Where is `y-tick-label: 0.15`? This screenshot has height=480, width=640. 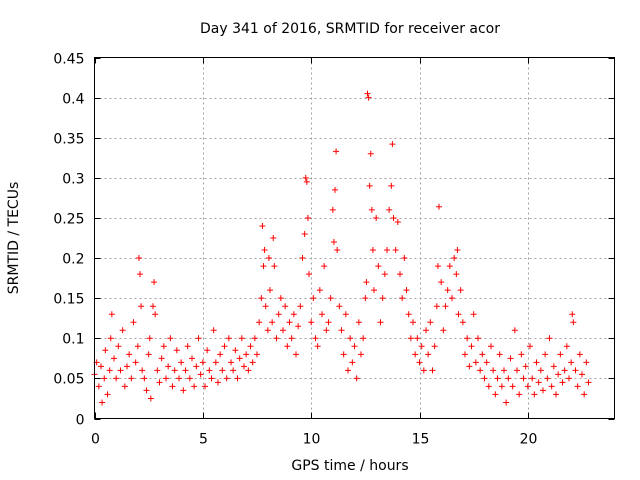
y-tick-label: 0.15 is located at coordinates (68, 300).